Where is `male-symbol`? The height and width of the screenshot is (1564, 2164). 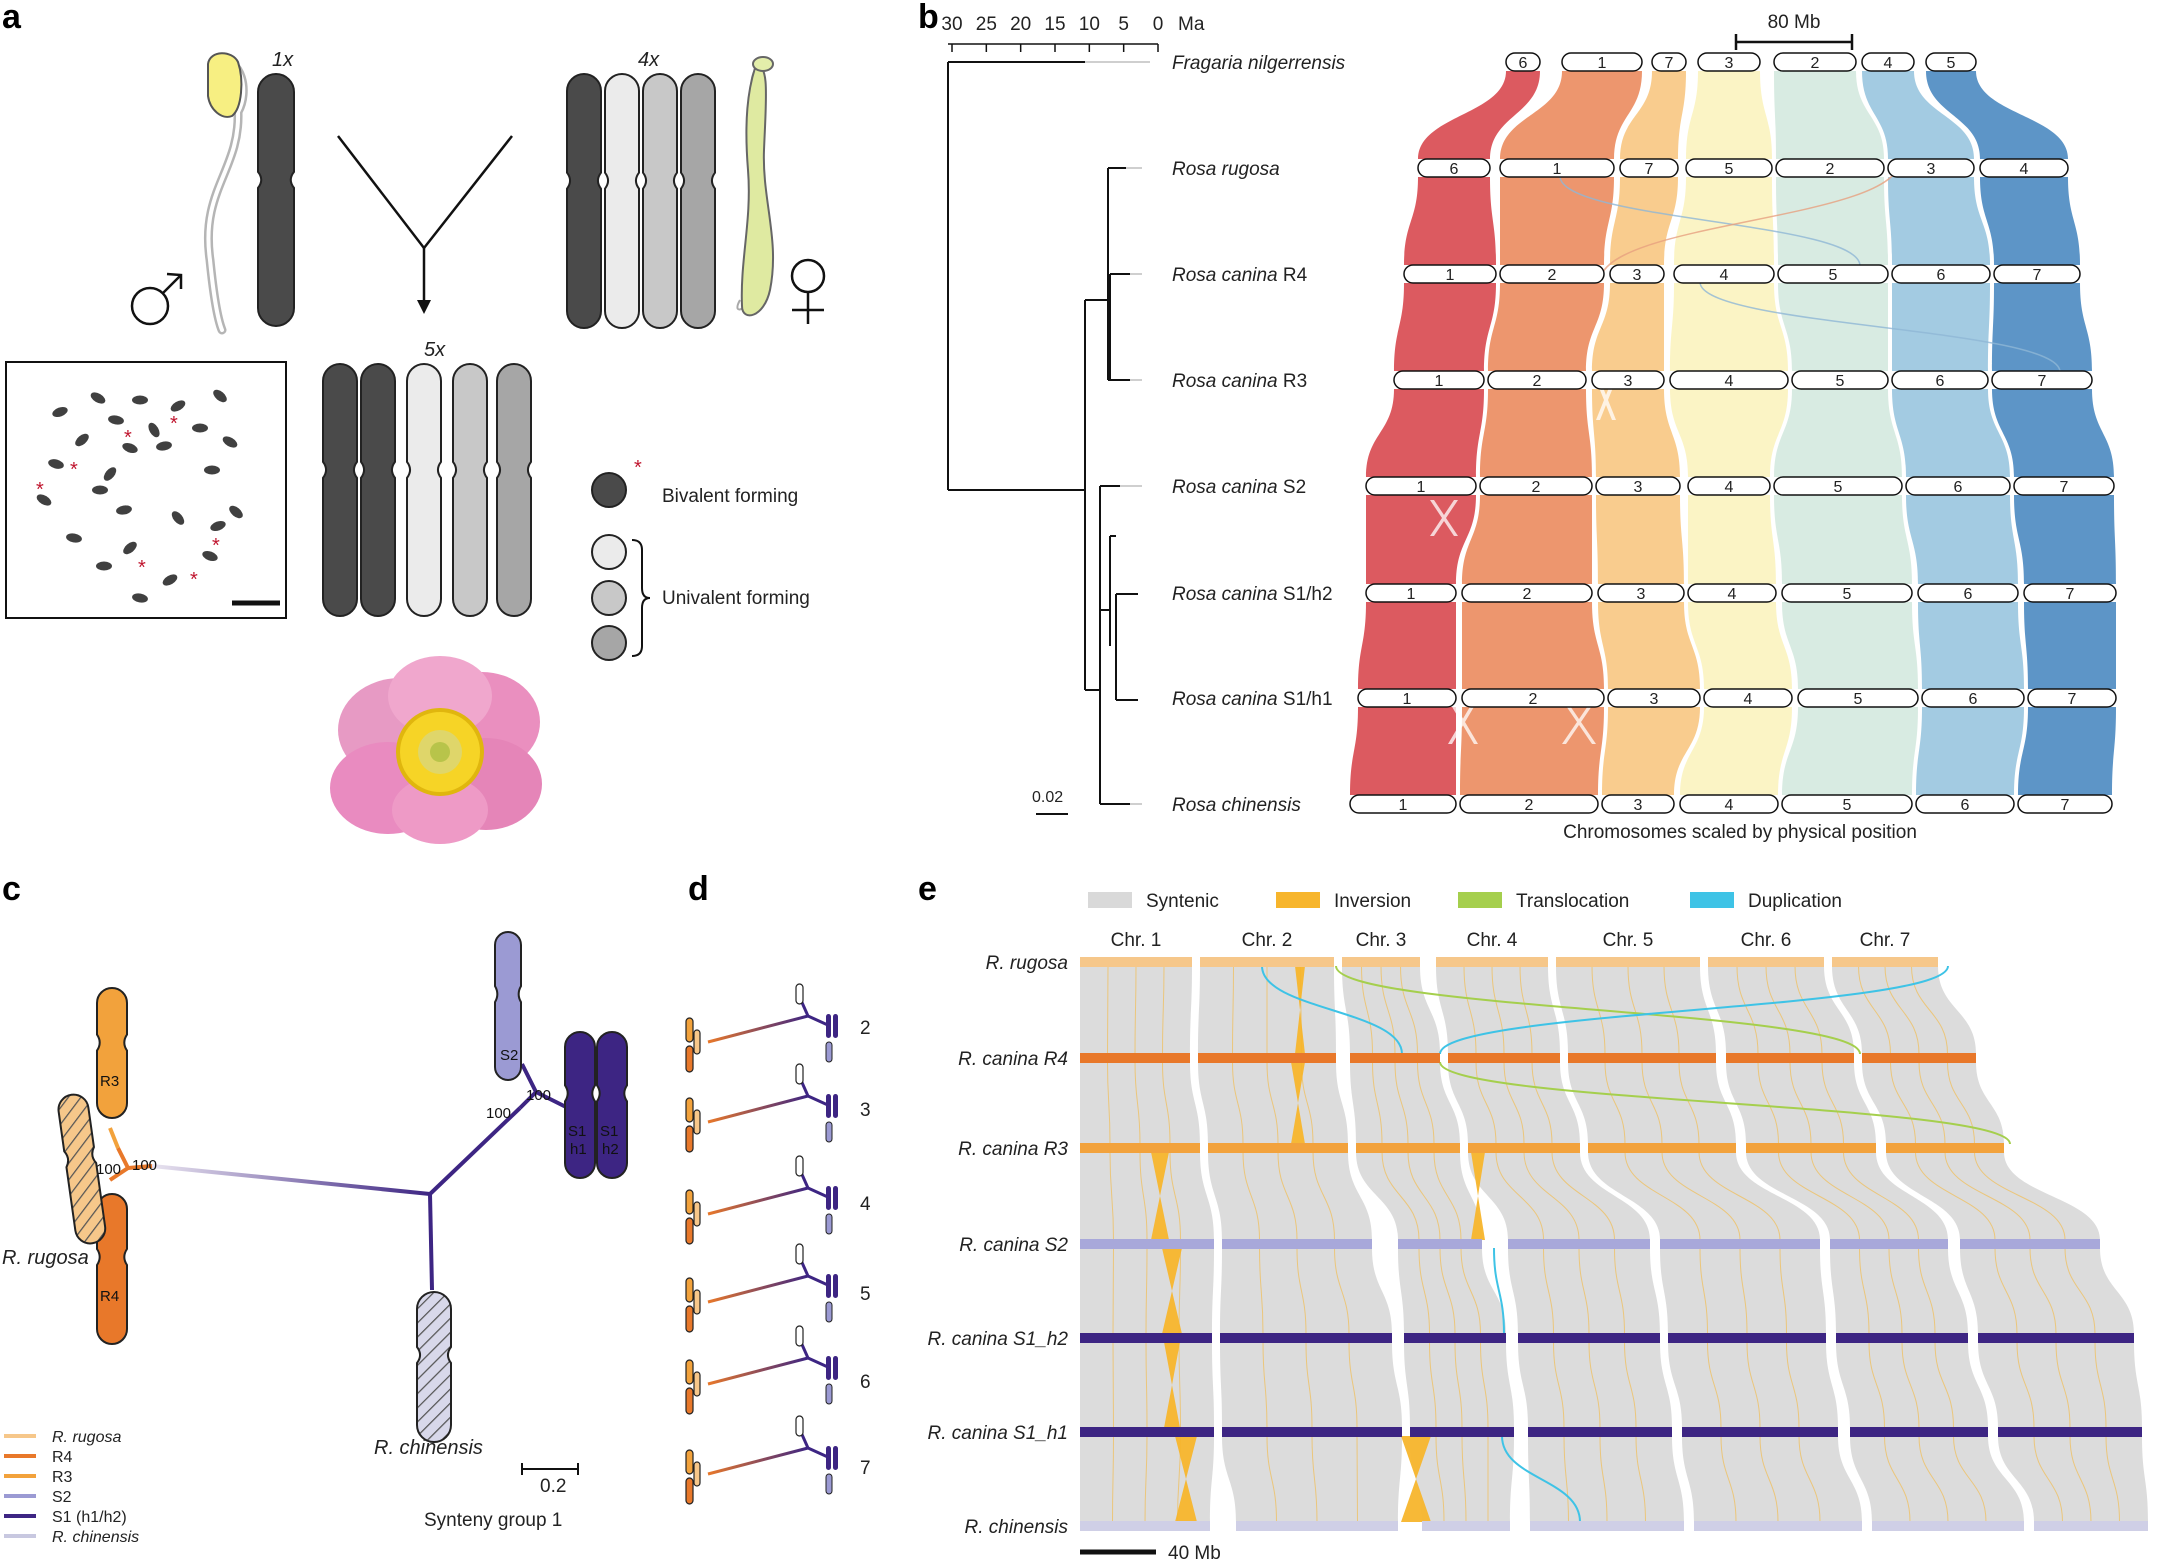 male-symbol is located at coordinates (156, 299).